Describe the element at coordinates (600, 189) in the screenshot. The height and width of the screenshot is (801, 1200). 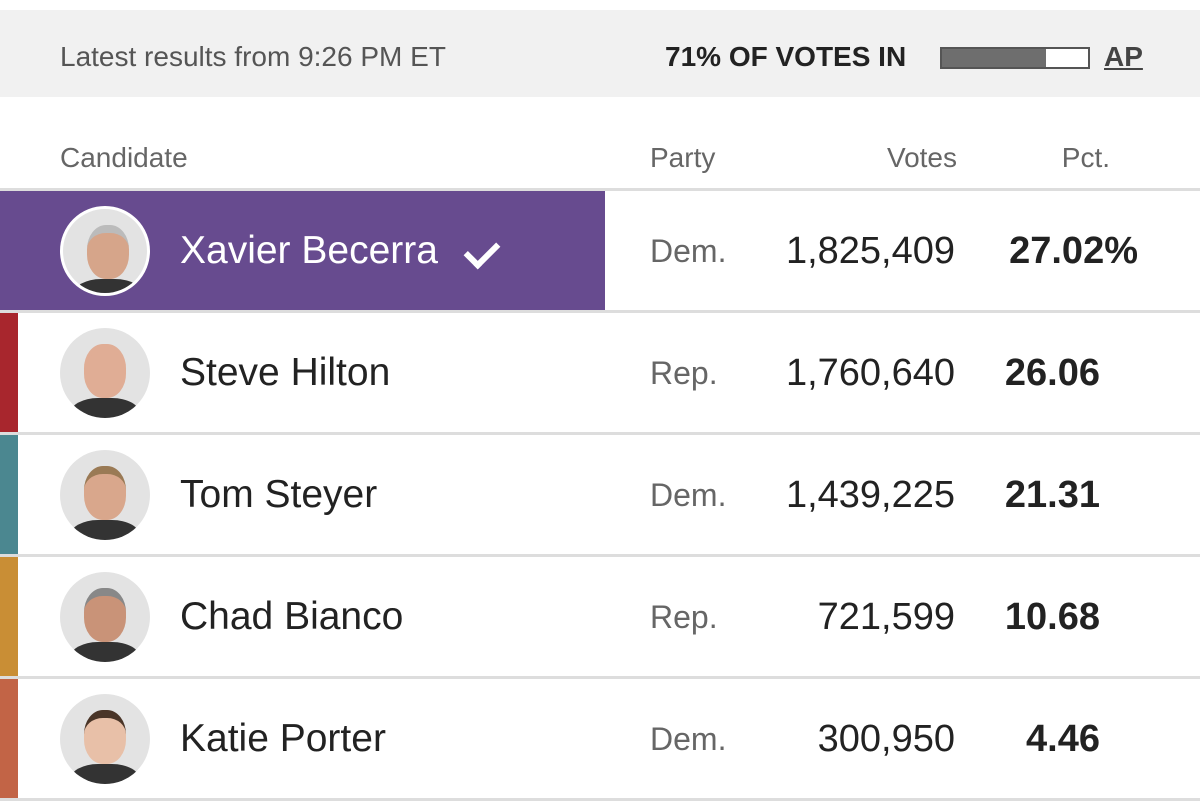
I see `header-rule` at that location.